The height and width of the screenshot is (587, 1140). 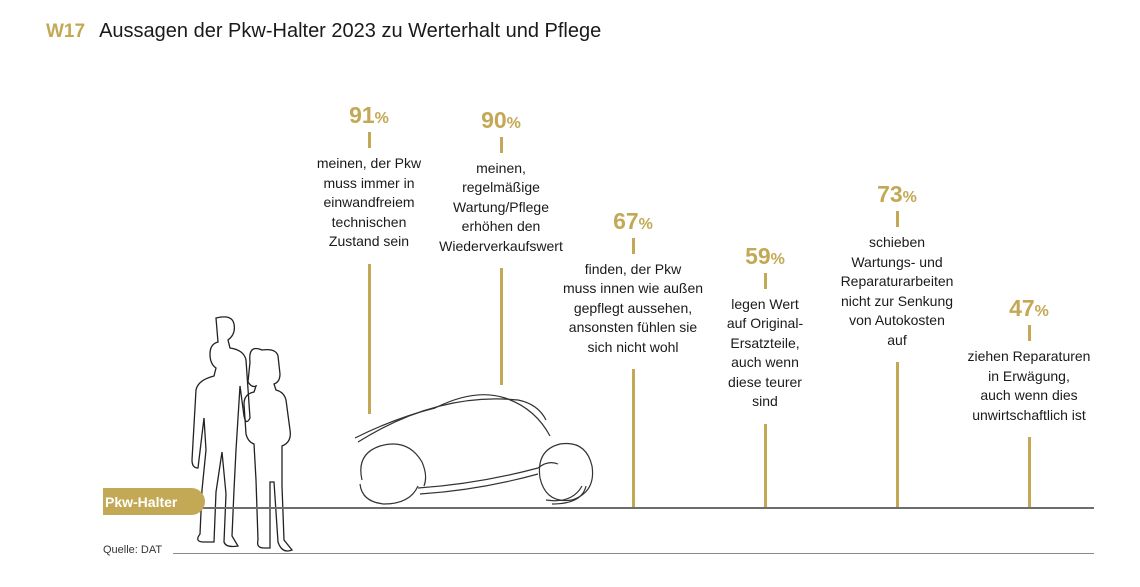 What do you see at coordinates (890, 194) in the screenshot?
I see `value-number: 73` at bounding box center [890, 194].